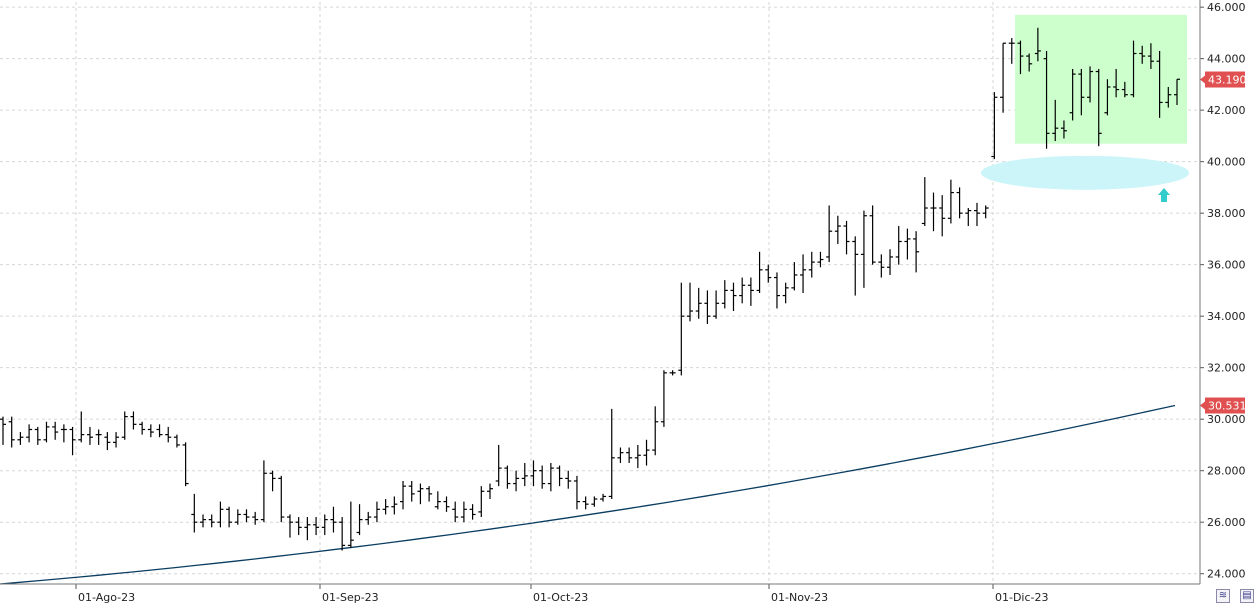 The width and height of the screenshot is (1259, 609). Describe the element at coordinates (1247, 596) in the screenshot. I see `save-icon: ▤` at that location.